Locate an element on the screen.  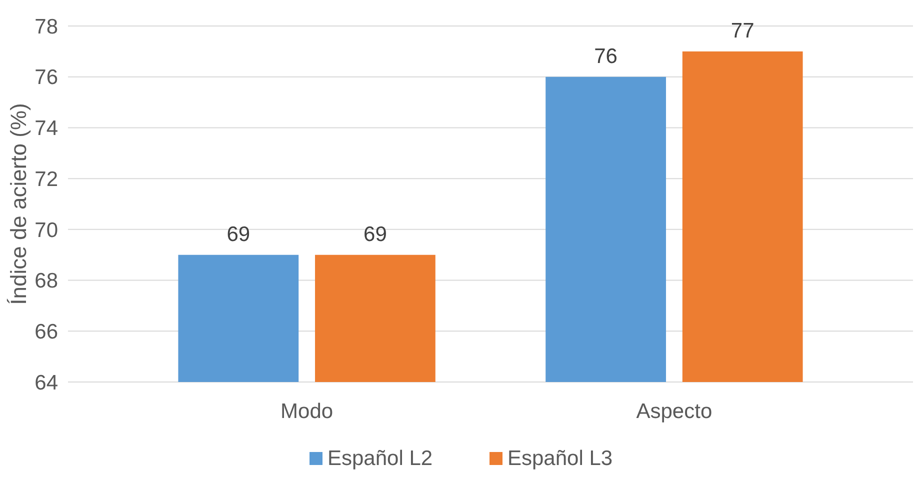
y-tick-label: 74 is located at coordinates (46, 128).